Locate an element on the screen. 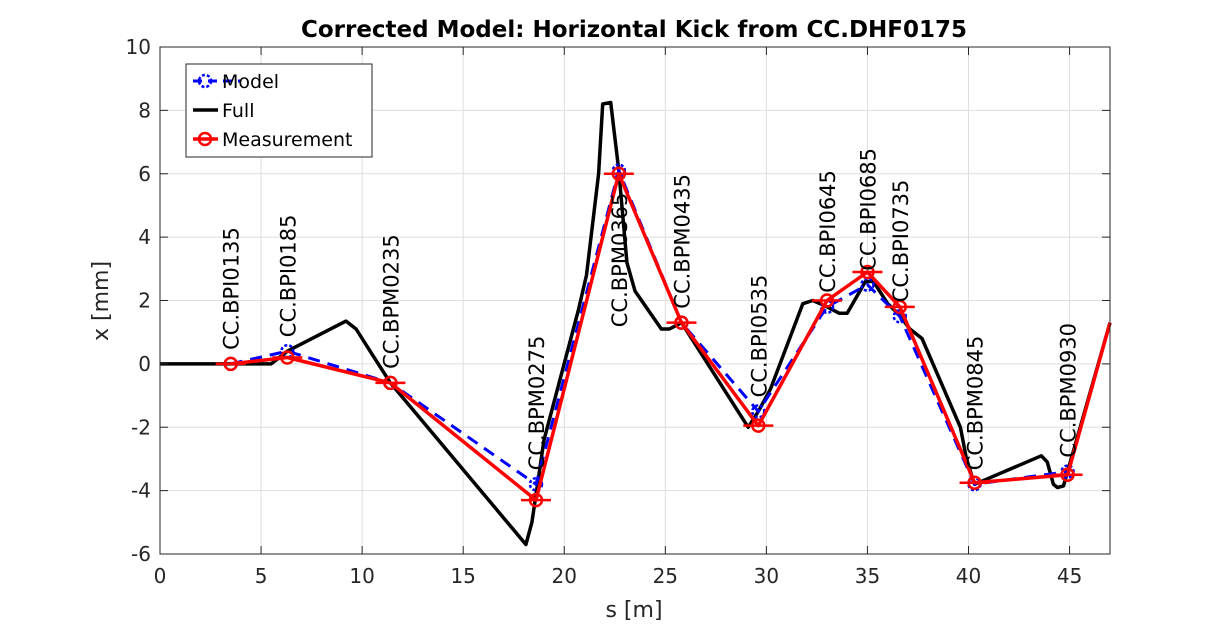 This screenshot has height=625, width=1225. y-axis-label: x [mm] is located at coordinates (101, 301).